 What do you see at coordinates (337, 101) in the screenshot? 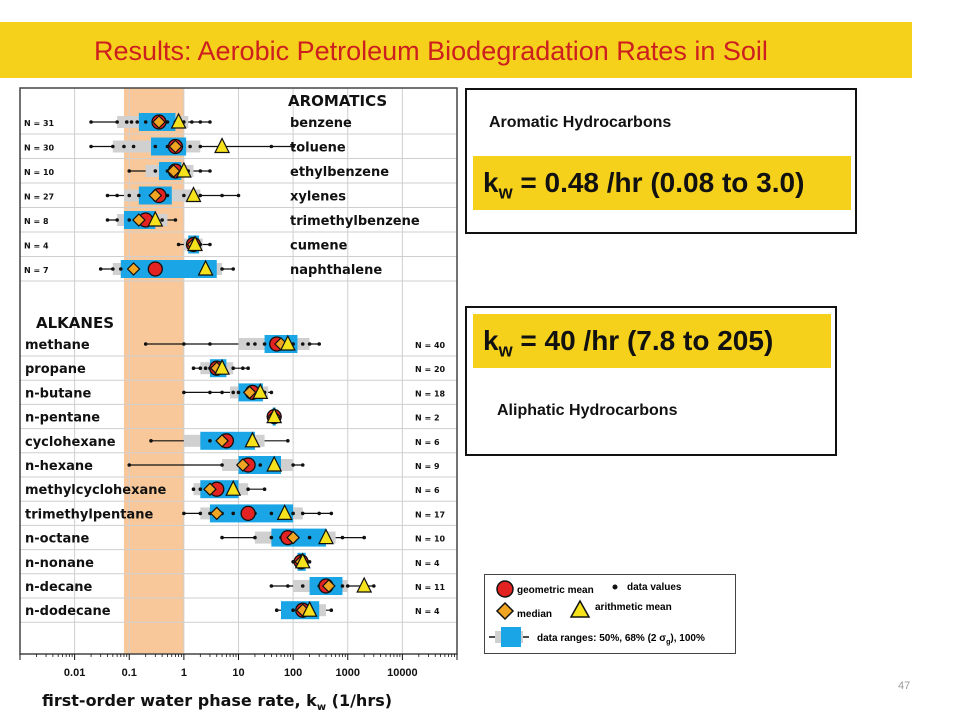
I see `group-heading: AROMATICS` at bounding box center [337, 101].